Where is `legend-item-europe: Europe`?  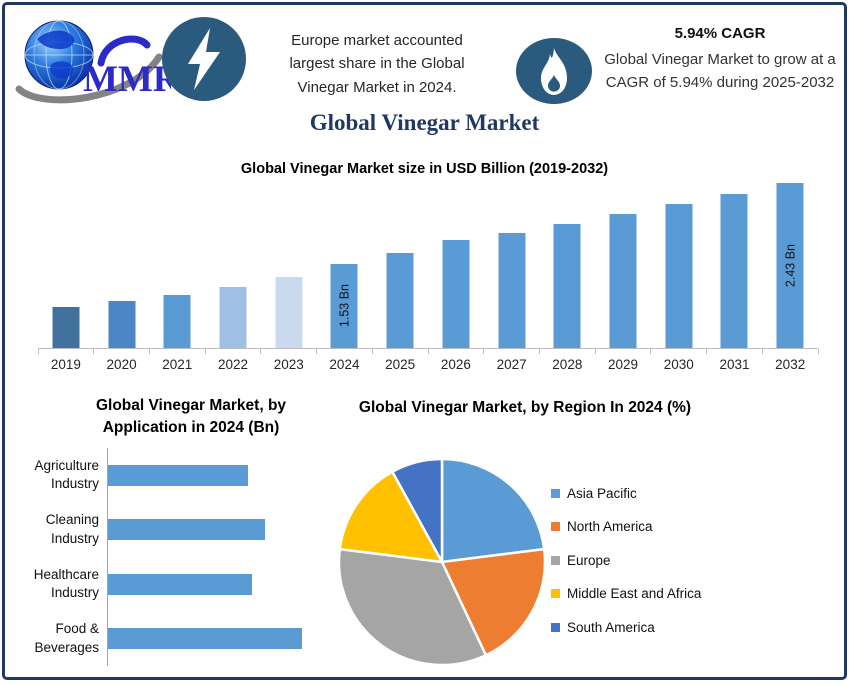 legend-item-europe: Europe is located at coordinates (626, 560).